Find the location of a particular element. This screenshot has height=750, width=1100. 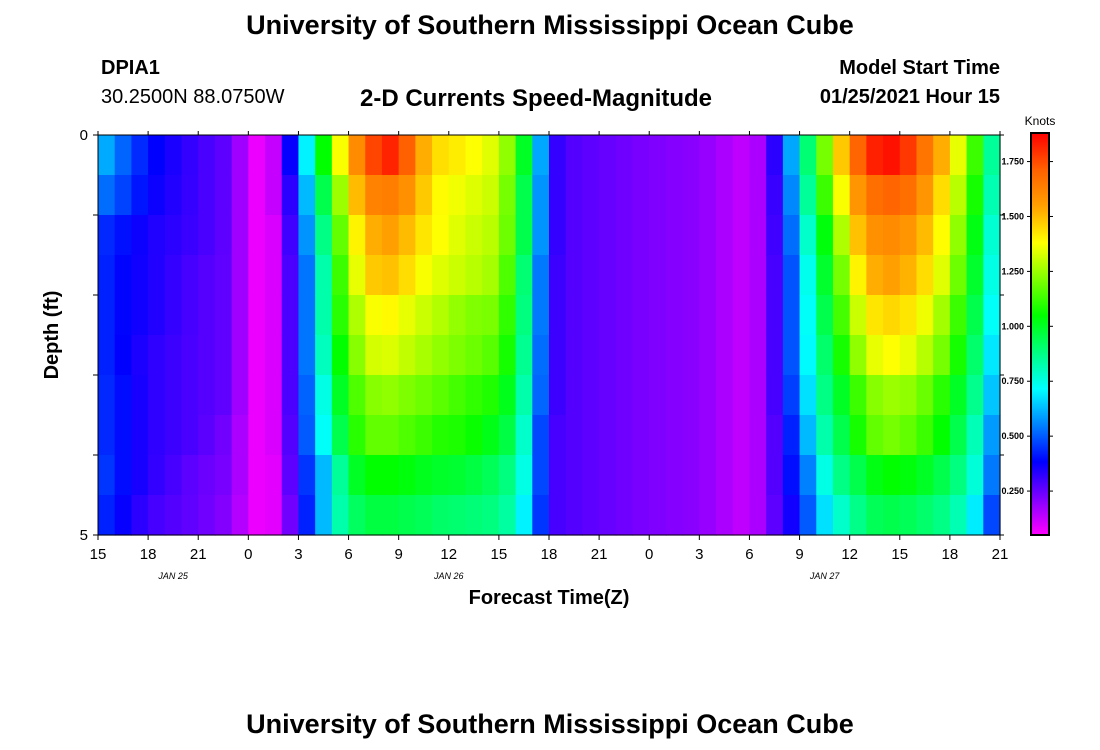

colorbar-tick-label: 0.750 is located at coordinates (1012, 381).